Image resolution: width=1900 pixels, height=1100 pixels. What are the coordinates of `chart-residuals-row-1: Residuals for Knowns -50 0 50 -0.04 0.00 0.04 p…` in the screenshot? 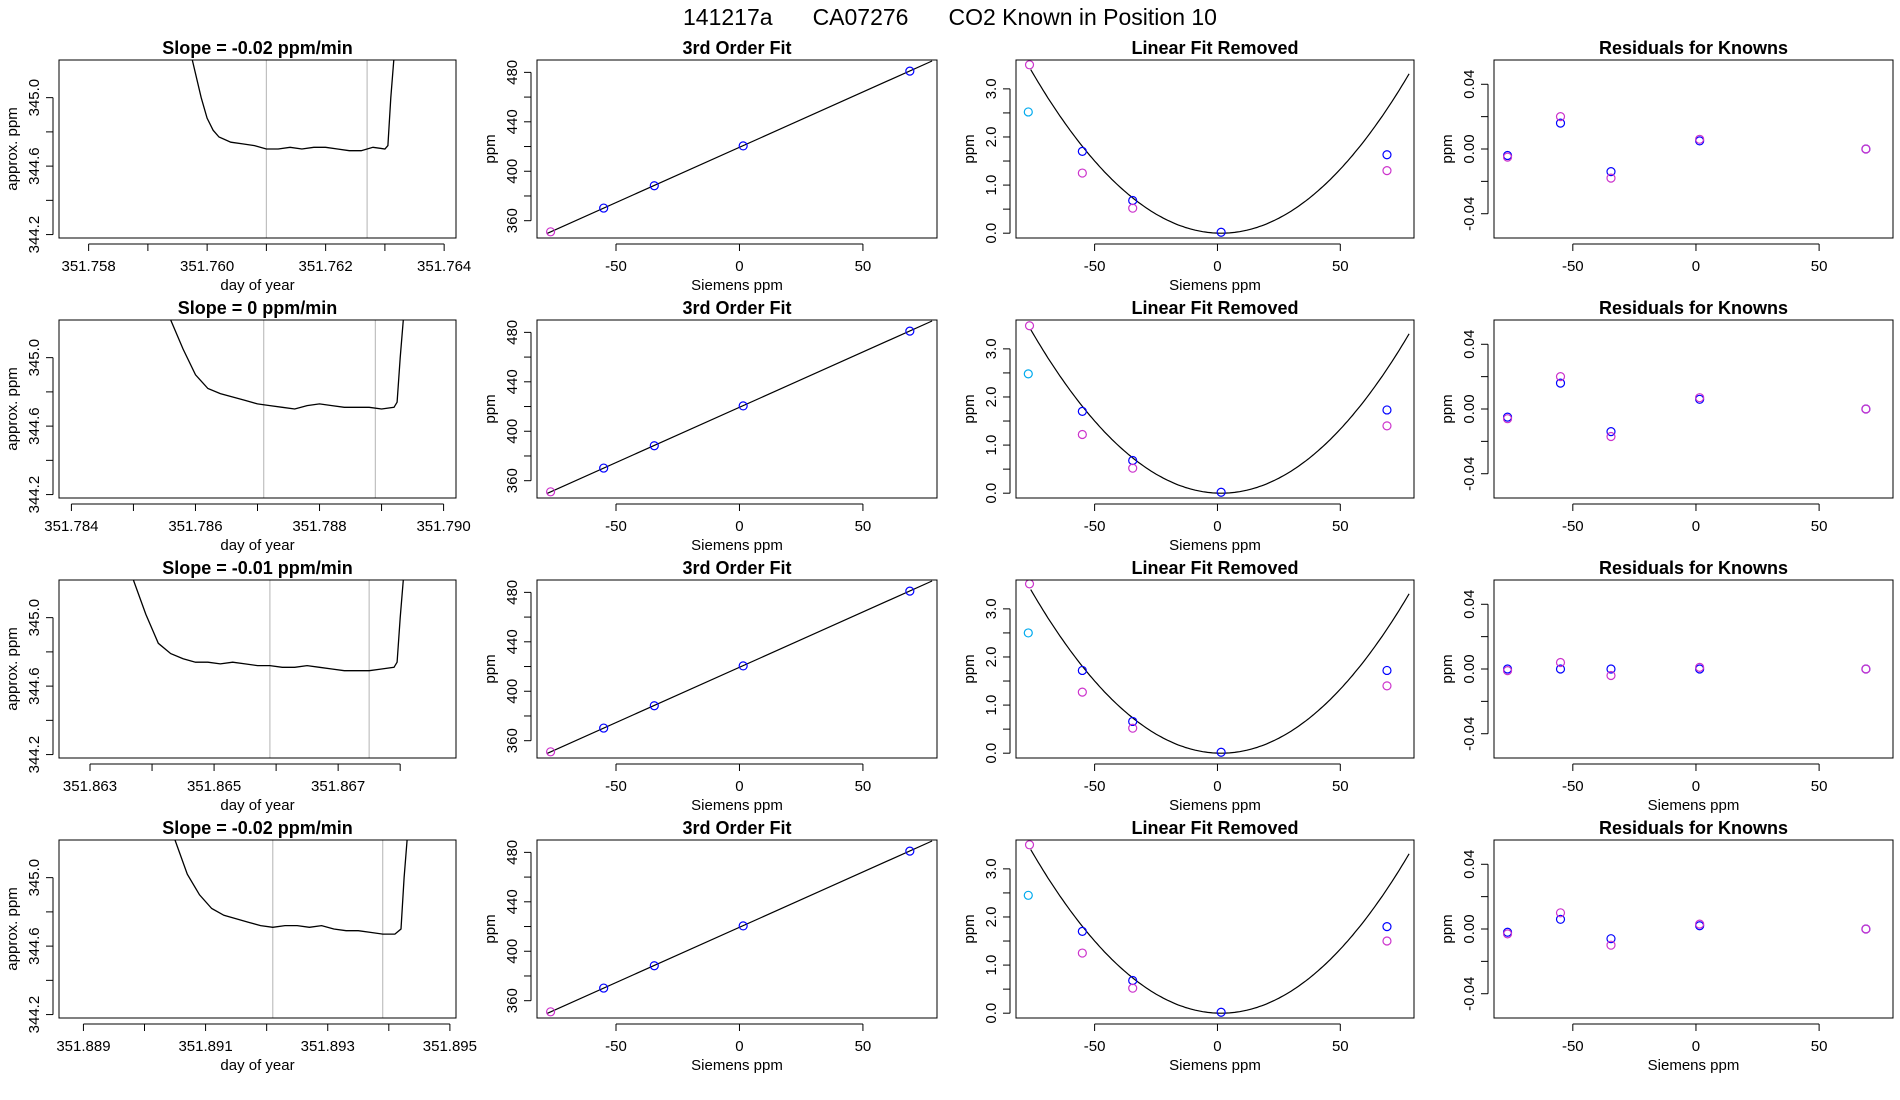 It's located at (1666, 156).